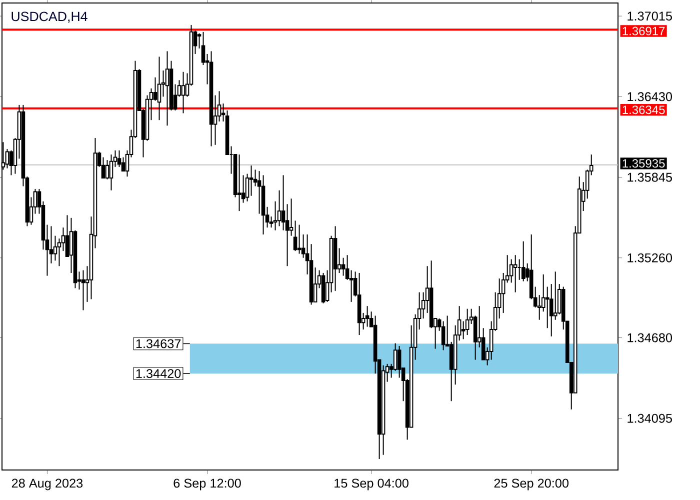 The height and width of the screenshot is (500, 700). I want to click on x-tick-label: 28 Aug 2023, so click(47, 484).